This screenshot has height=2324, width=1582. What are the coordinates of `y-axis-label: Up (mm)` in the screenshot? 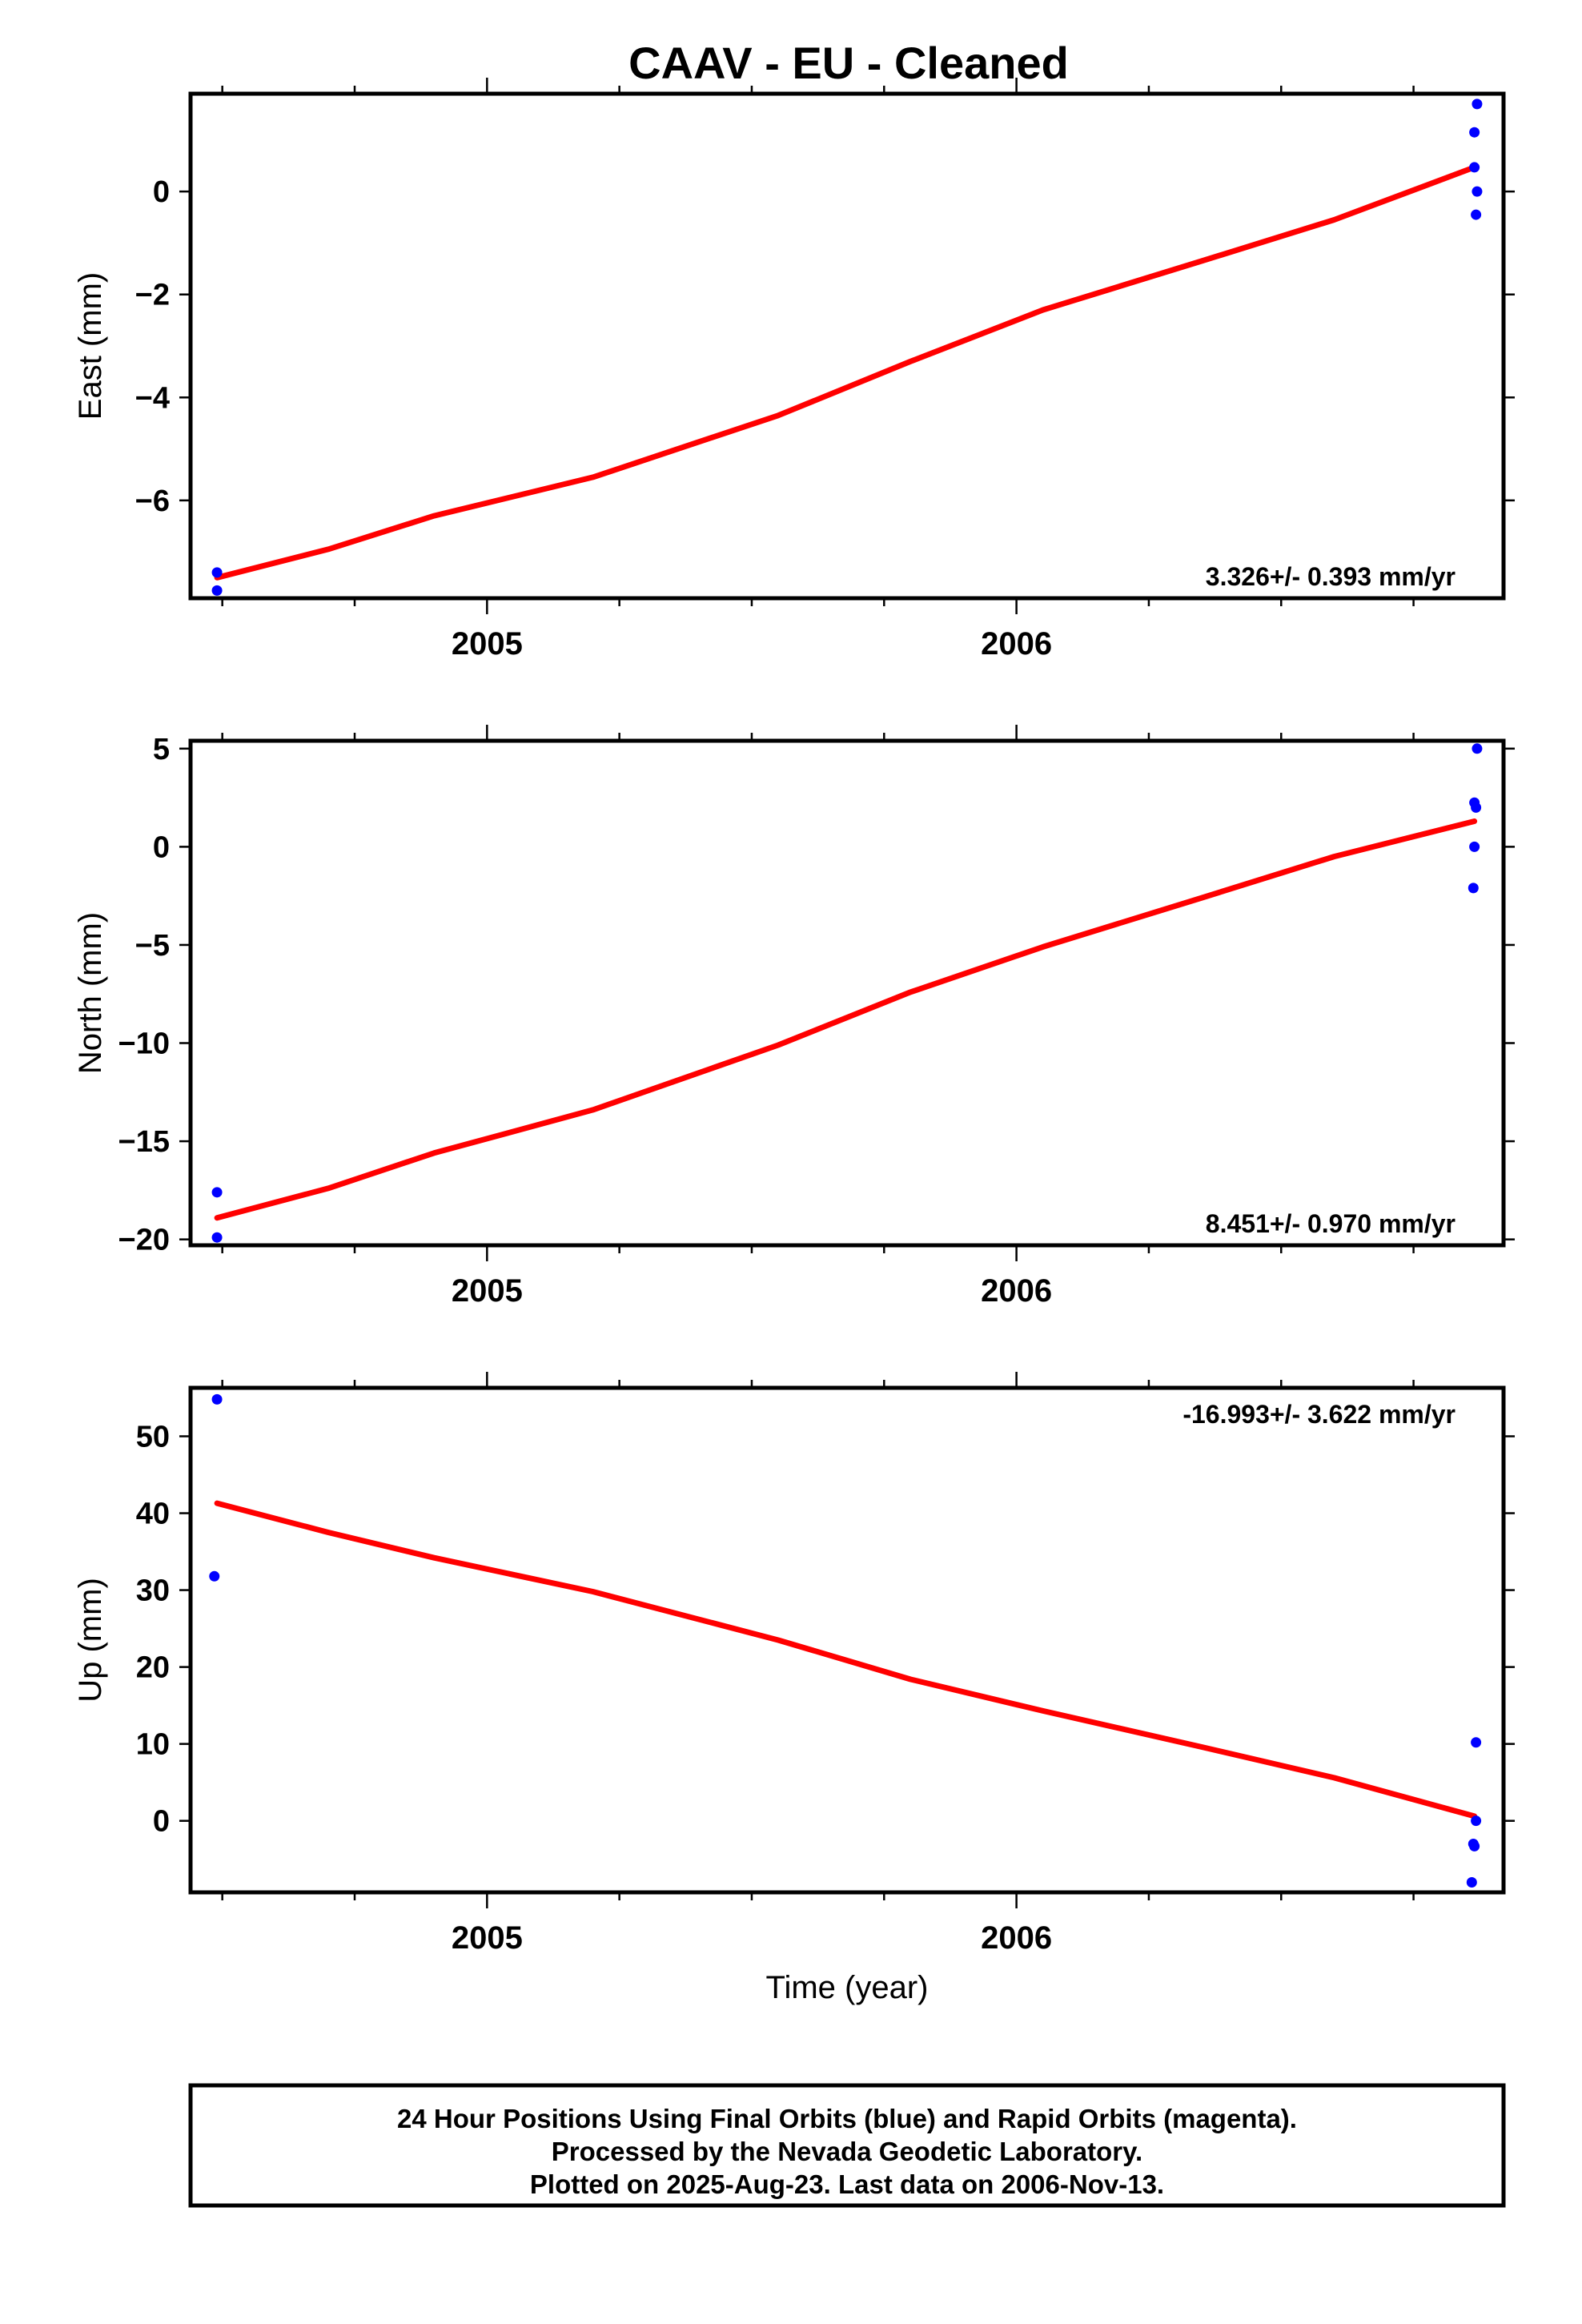 It's located at (91, 1640).